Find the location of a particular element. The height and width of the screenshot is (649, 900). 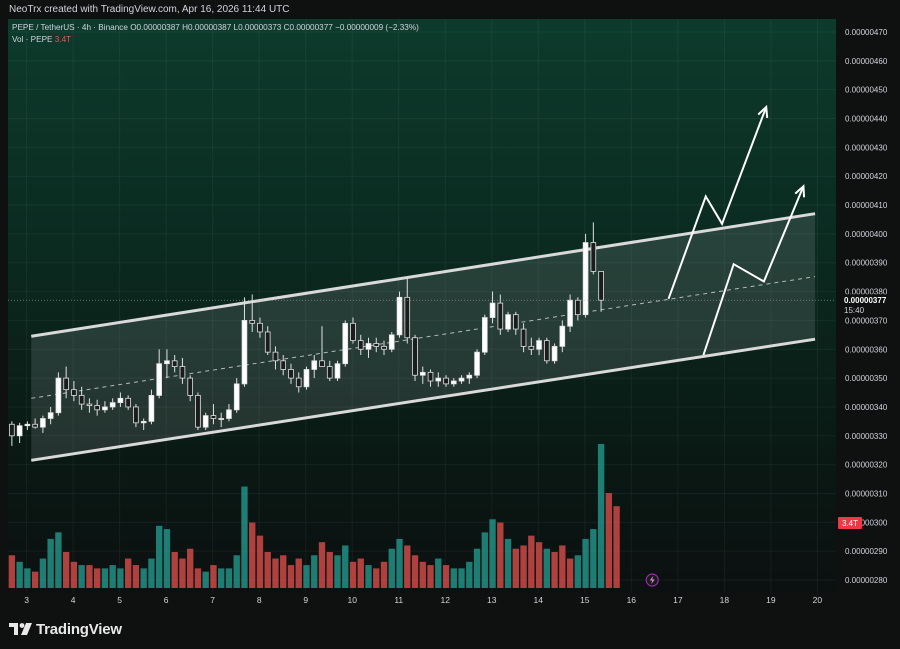

price-tick-label: 0.00000440 is located at coordinates (866, 119).